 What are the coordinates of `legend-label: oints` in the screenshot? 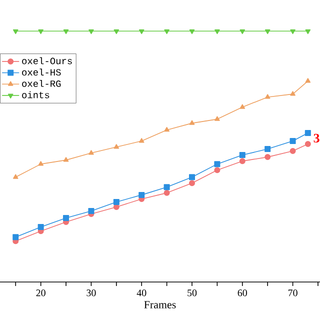 It's located at (36, 94).